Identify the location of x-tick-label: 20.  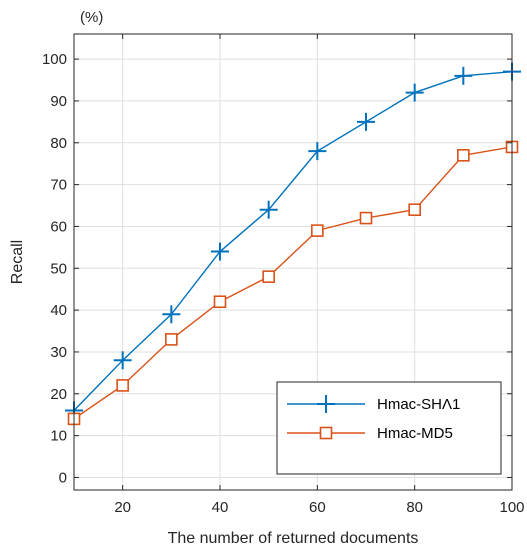
(122, 507).